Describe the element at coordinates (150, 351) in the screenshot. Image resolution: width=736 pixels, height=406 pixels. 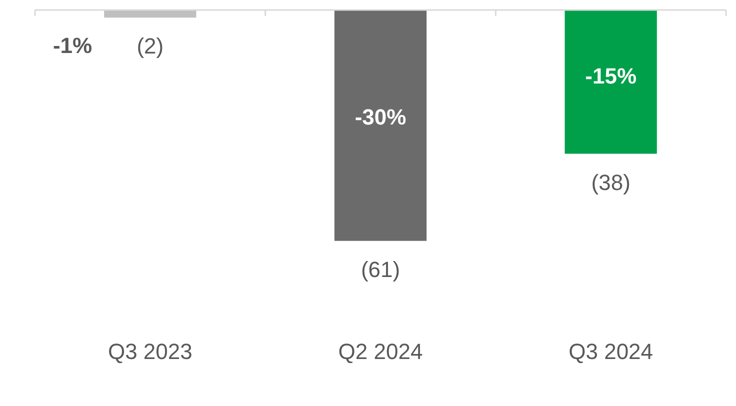
I see `x-tick-label: Q3 2023` at that location.